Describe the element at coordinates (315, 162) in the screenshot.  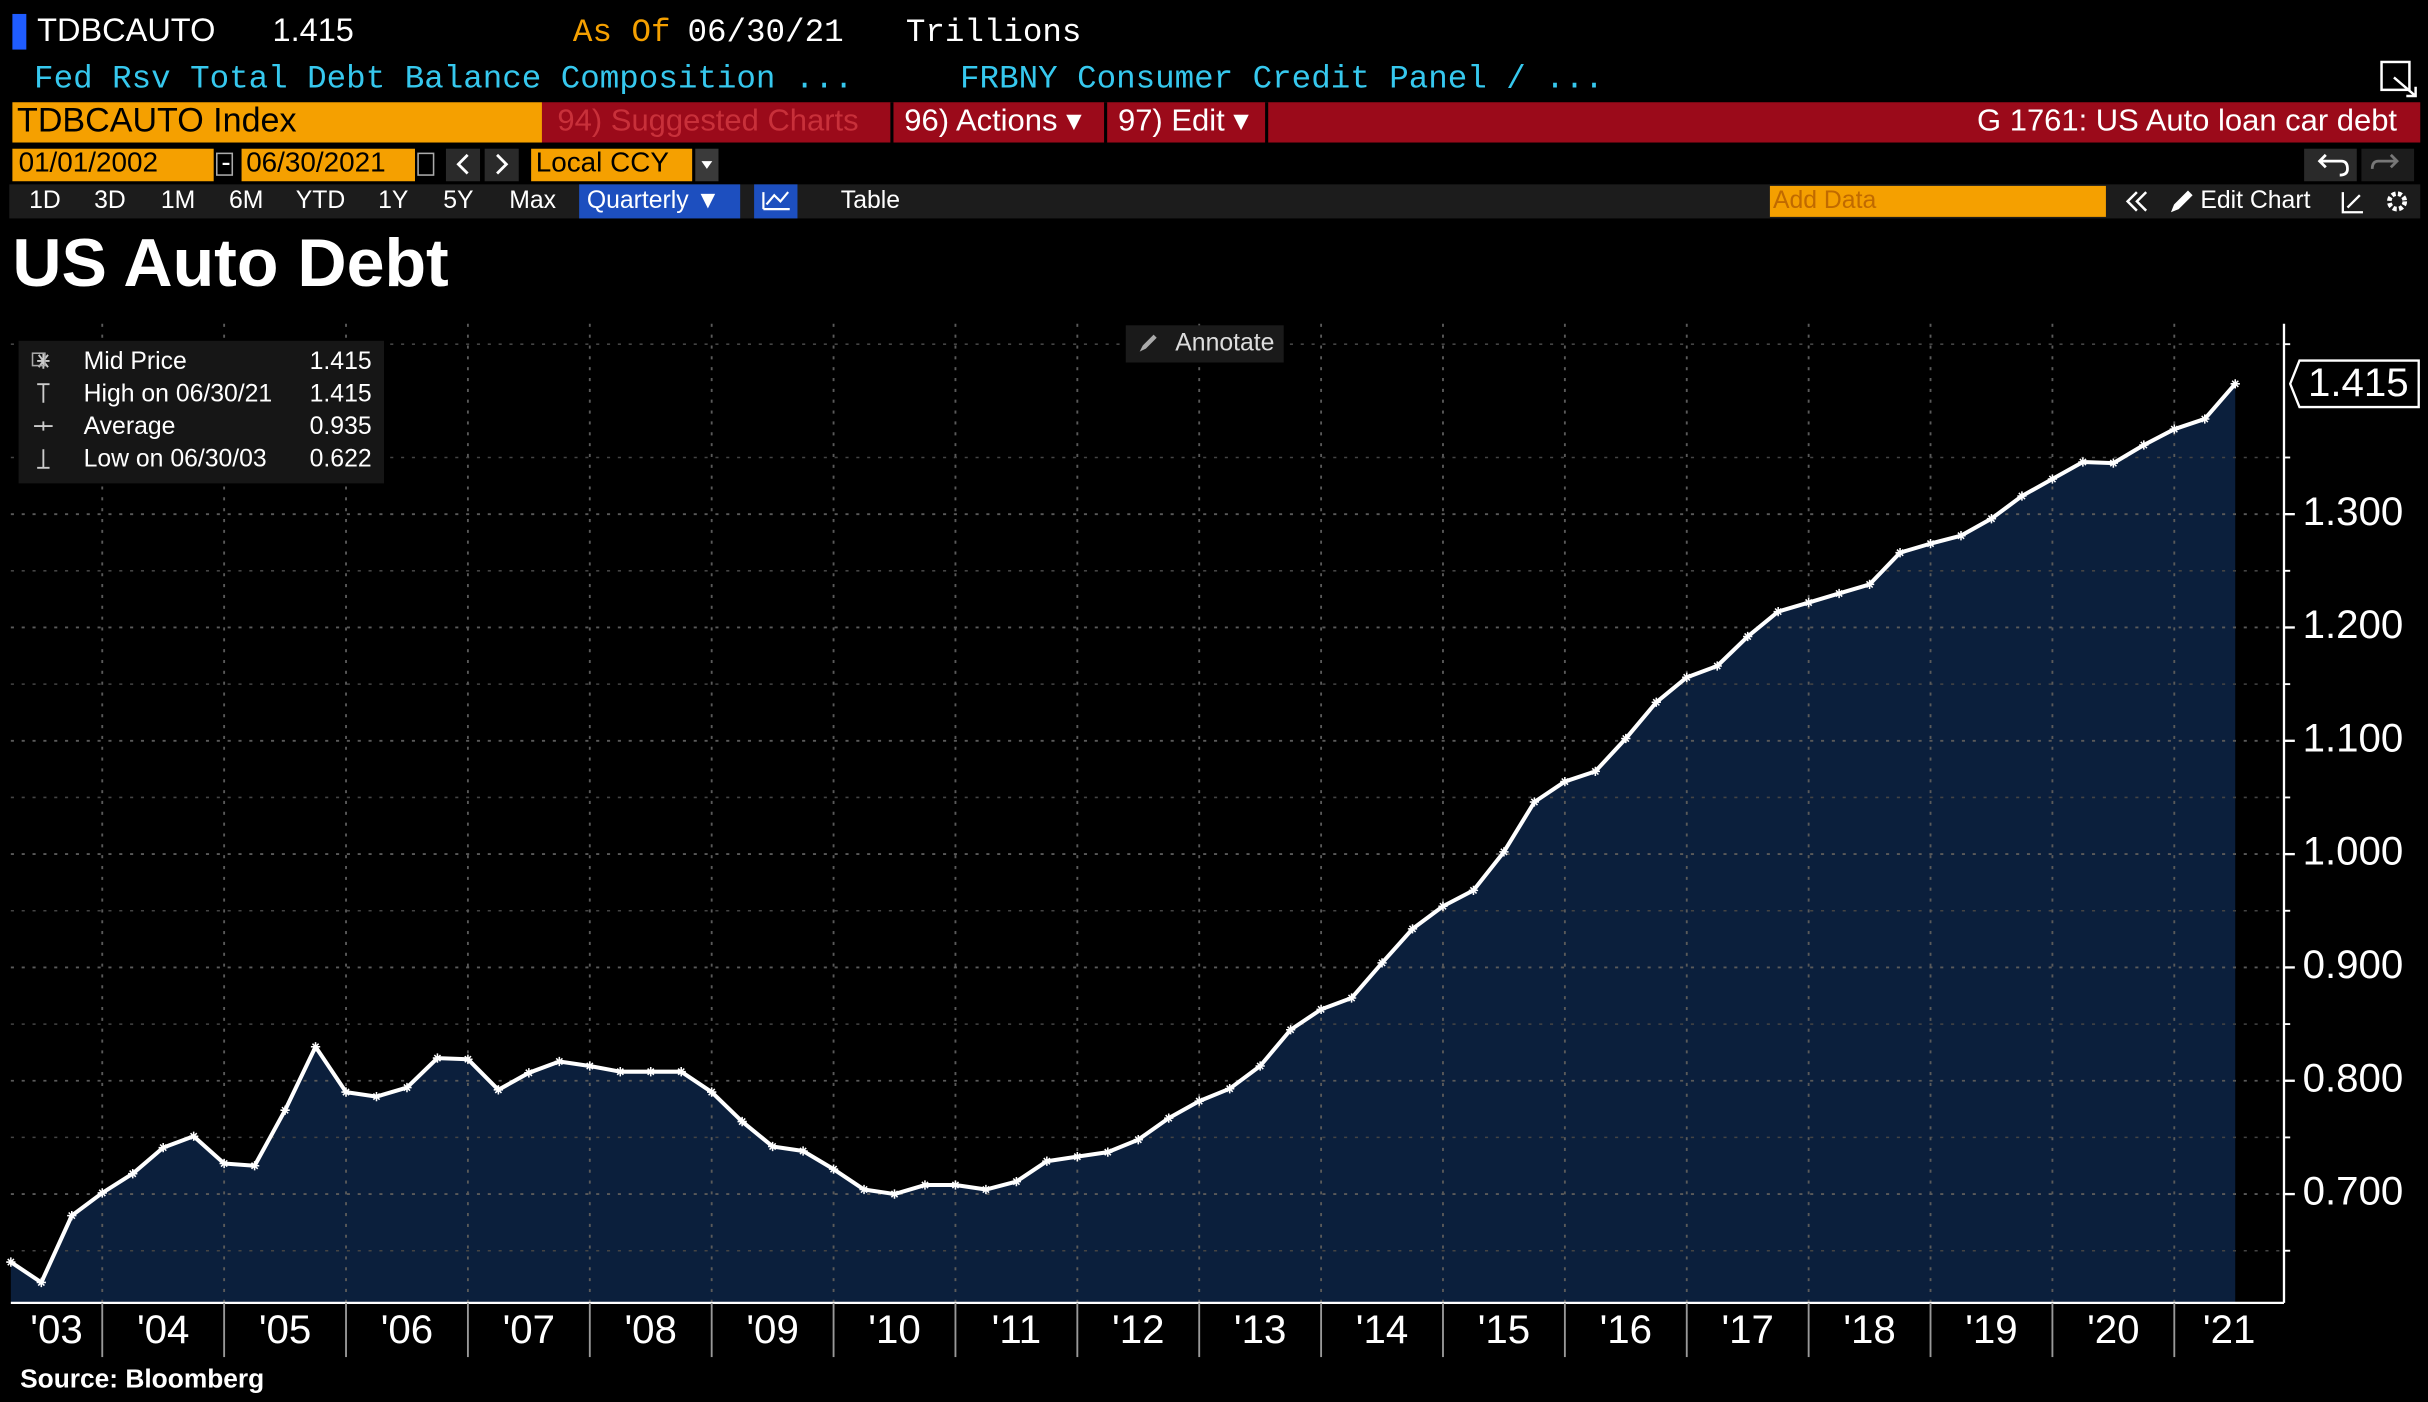
I see `end-date: 06/30/2021` at that location.